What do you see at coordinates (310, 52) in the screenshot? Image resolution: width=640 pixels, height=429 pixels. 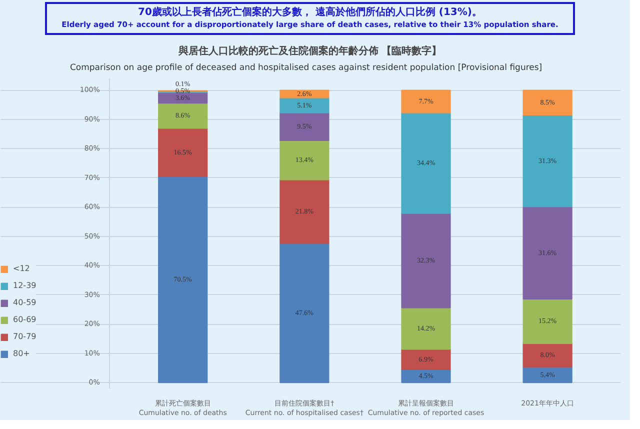 I see `chart-title: 與居住人口比較的死亡及住院個案的年齡分佈 【臨時數字】` at bounding box center [310, 52].